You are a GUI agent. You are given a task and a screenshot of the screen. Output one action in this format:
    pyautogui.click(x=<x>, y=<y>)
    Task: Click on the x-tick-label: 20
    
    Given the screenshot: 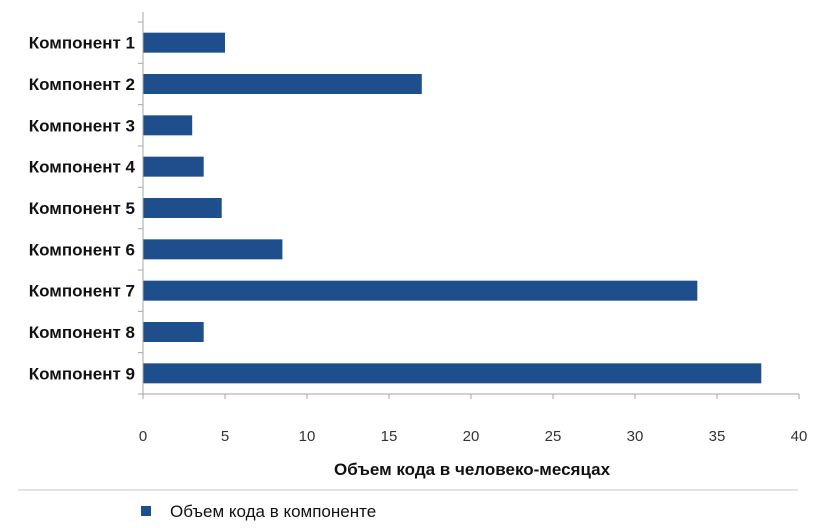 What is the action you would take?
    pyautogui.click(x=471, y=436)
    